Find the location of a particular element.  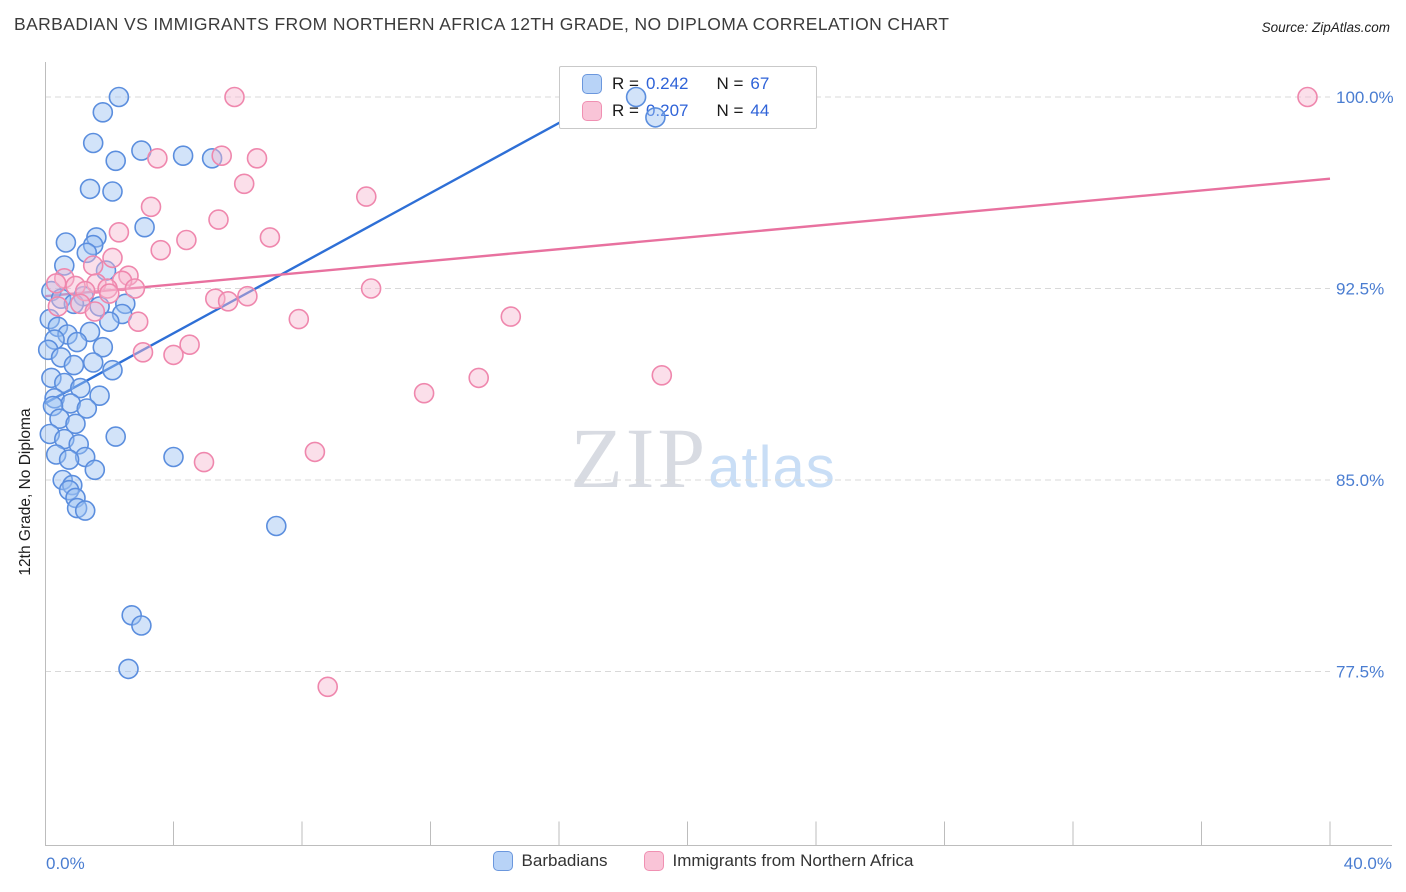

legend-item-northern-africa: Immigrants from Northern Africa is located at coordinates (778, 861).